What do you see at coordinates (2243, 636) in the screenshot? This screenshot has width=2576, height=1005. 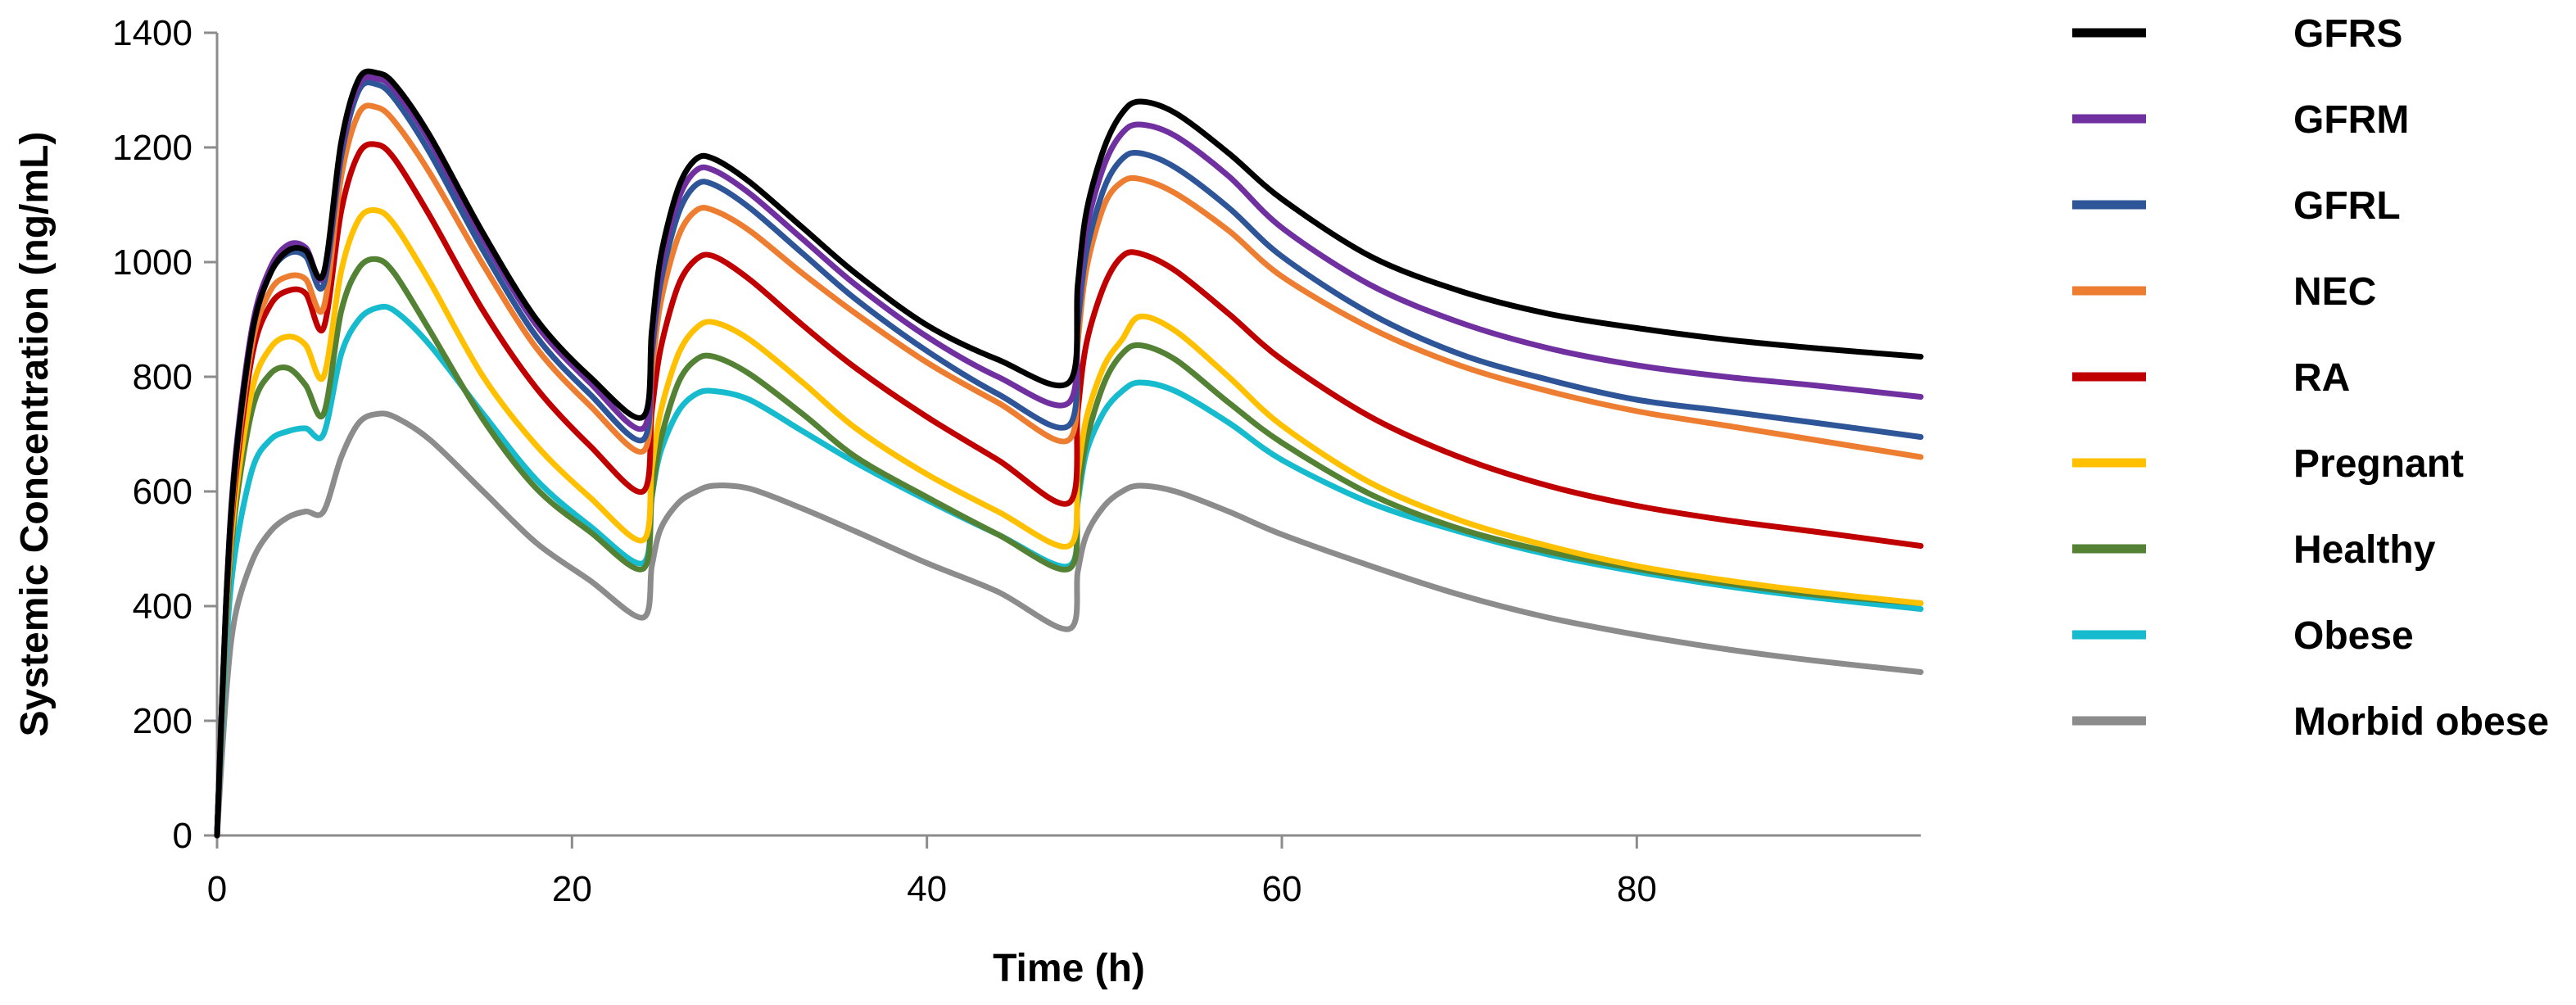 I see `legend-item-obese: Obese` at bounding box center [2243, 636].